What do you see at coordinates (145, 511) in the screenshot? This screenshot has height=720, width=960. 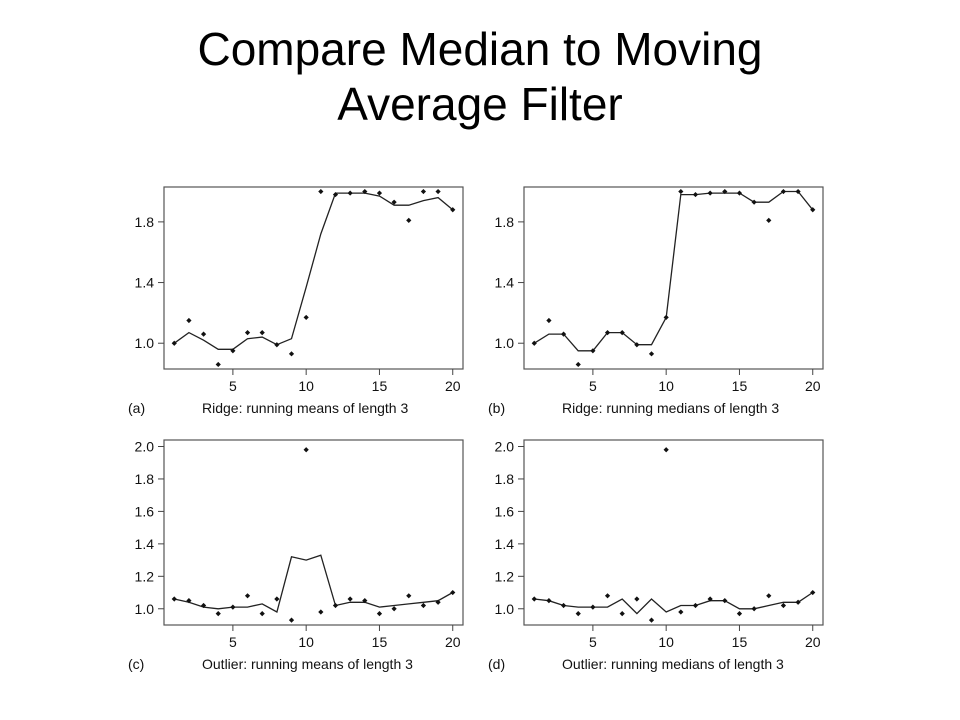 I see `y-tick-label: 1.6` at bounding box center [145, 511].